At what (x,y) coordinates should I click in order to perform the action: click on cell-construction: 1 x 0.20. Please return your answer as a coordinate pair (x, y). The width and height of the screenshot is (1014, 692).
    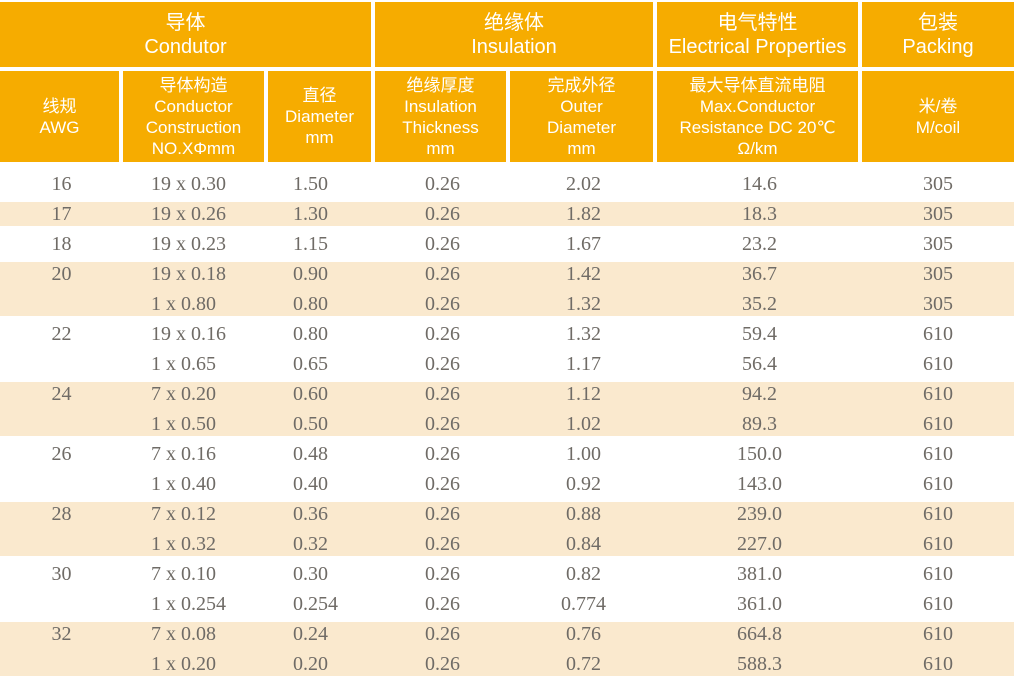
    Looking at the image, I should click on (183, 663).